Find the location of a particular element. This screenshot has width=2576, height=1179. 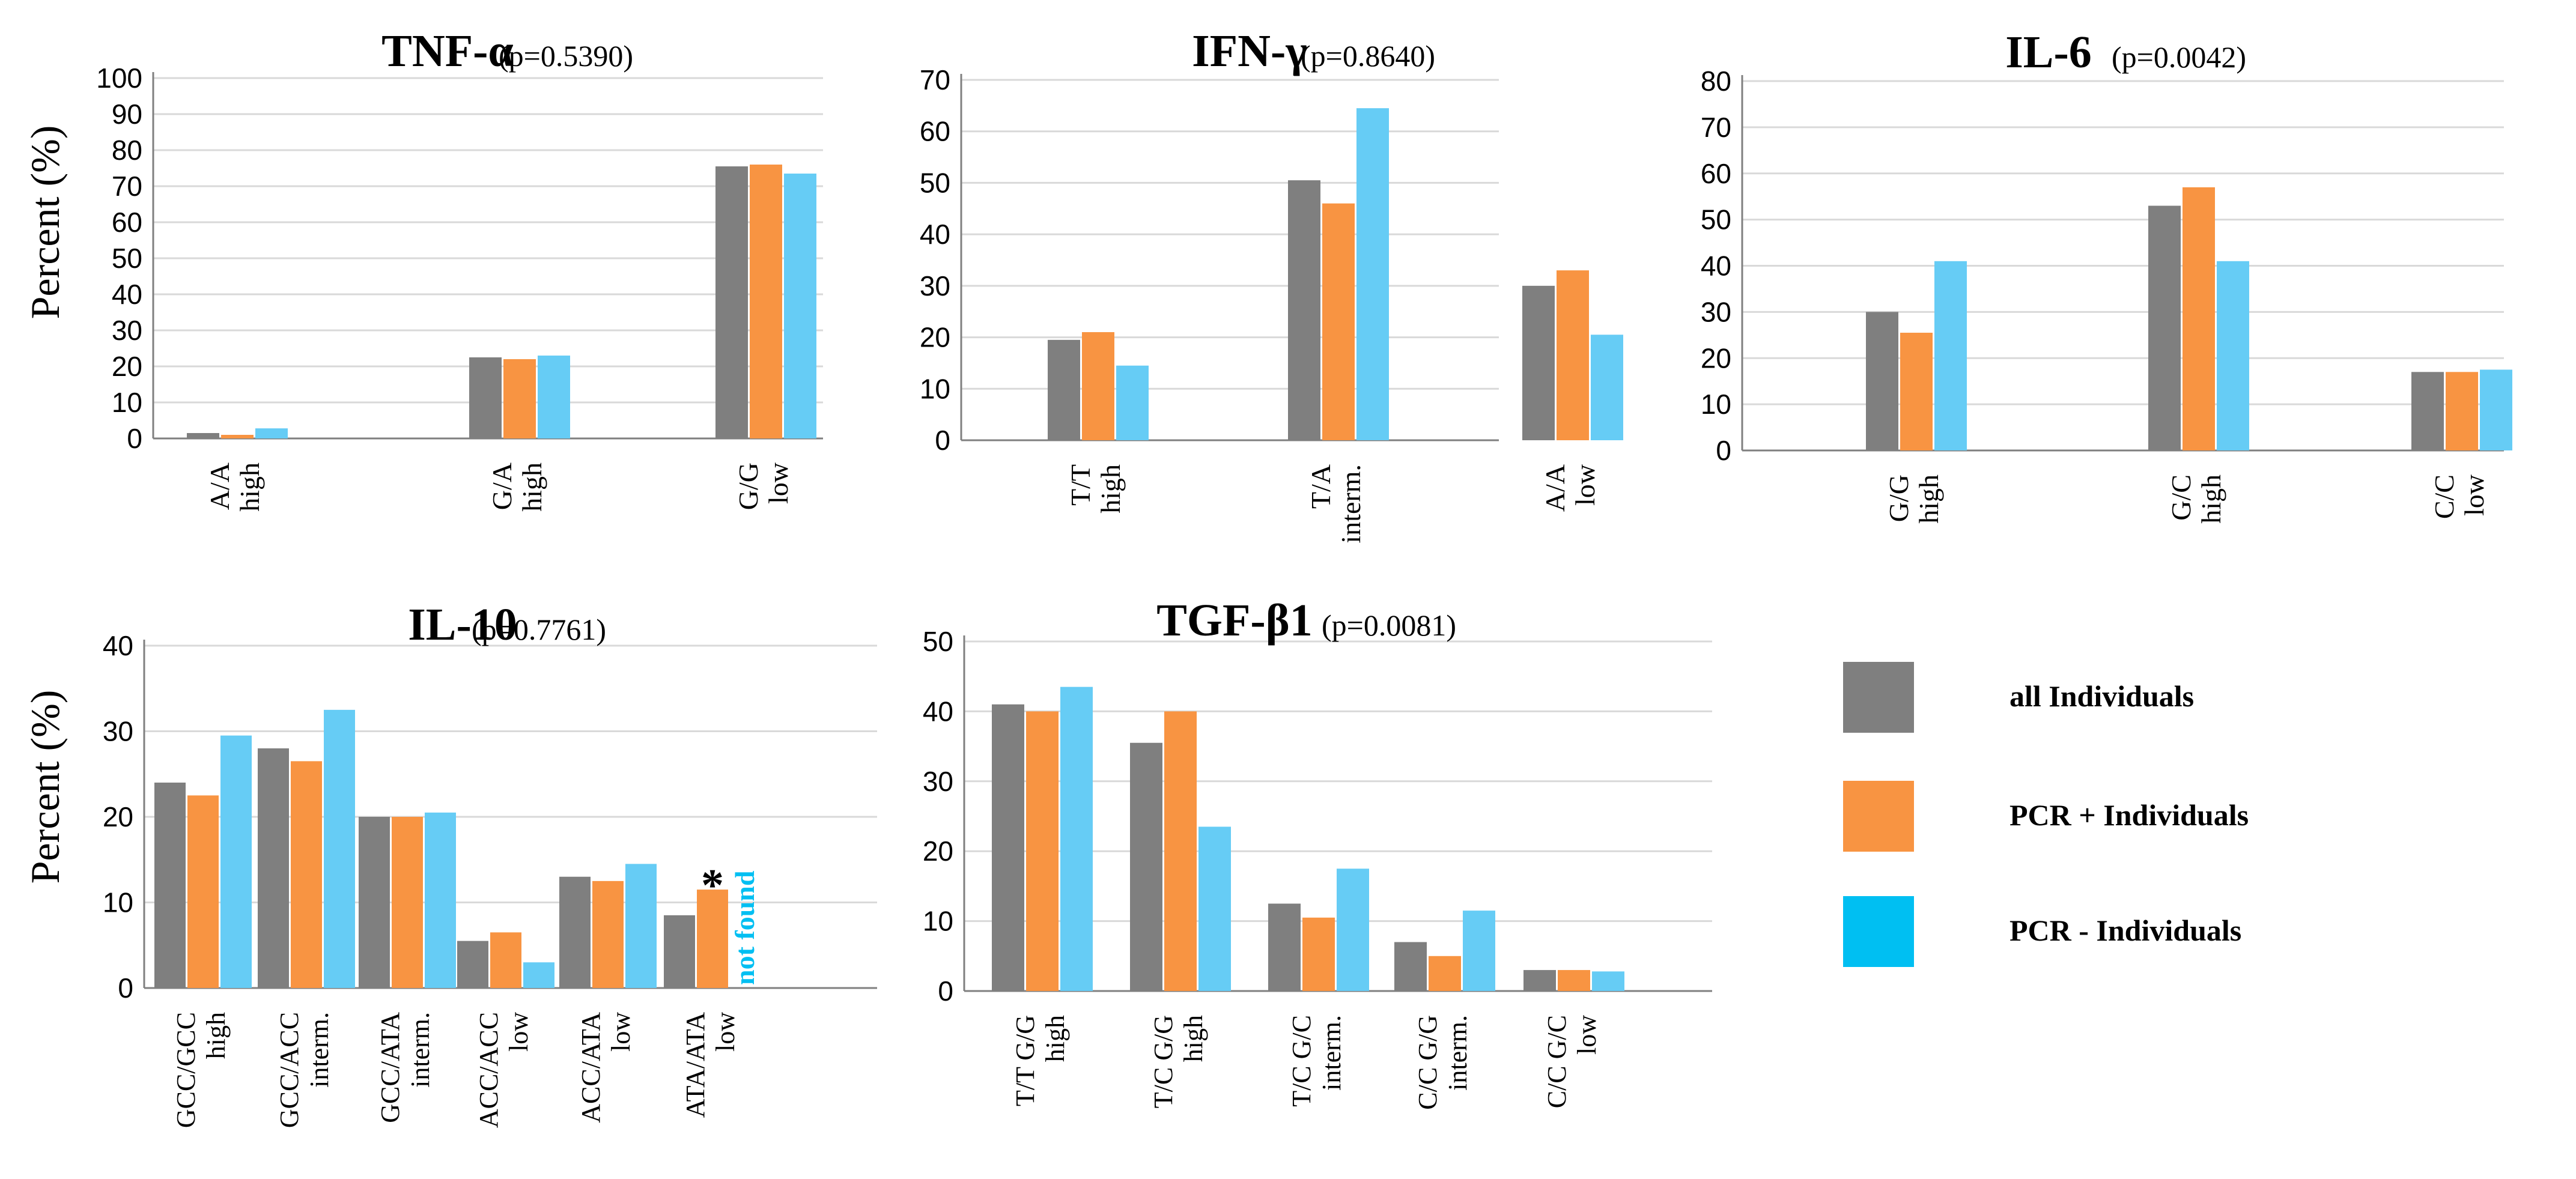

legend-swatch-all is located at coordinates (1879, 697).